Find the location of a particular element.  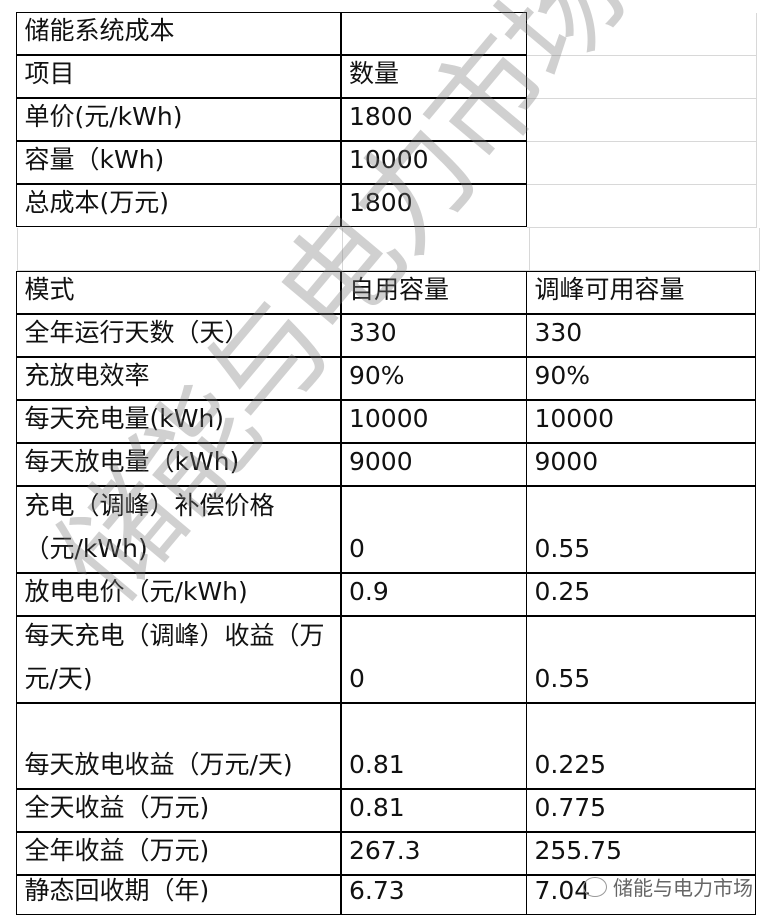

cell: 0.25 is located at coordinates (640, 594).